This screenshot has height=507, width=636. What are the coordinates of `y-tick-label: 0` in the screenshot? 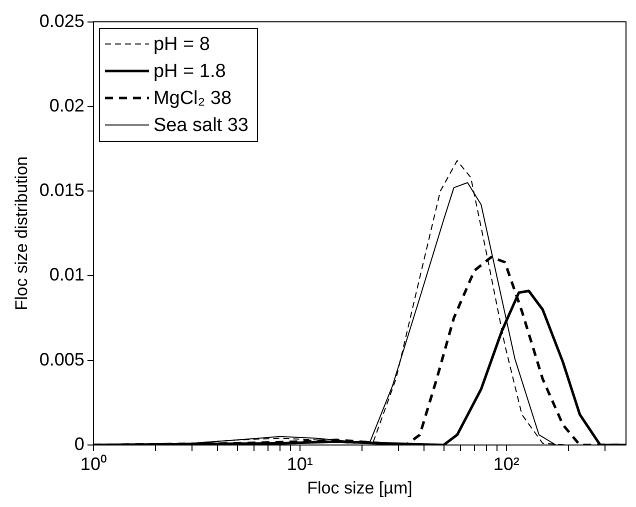 It's located at (79, 444).